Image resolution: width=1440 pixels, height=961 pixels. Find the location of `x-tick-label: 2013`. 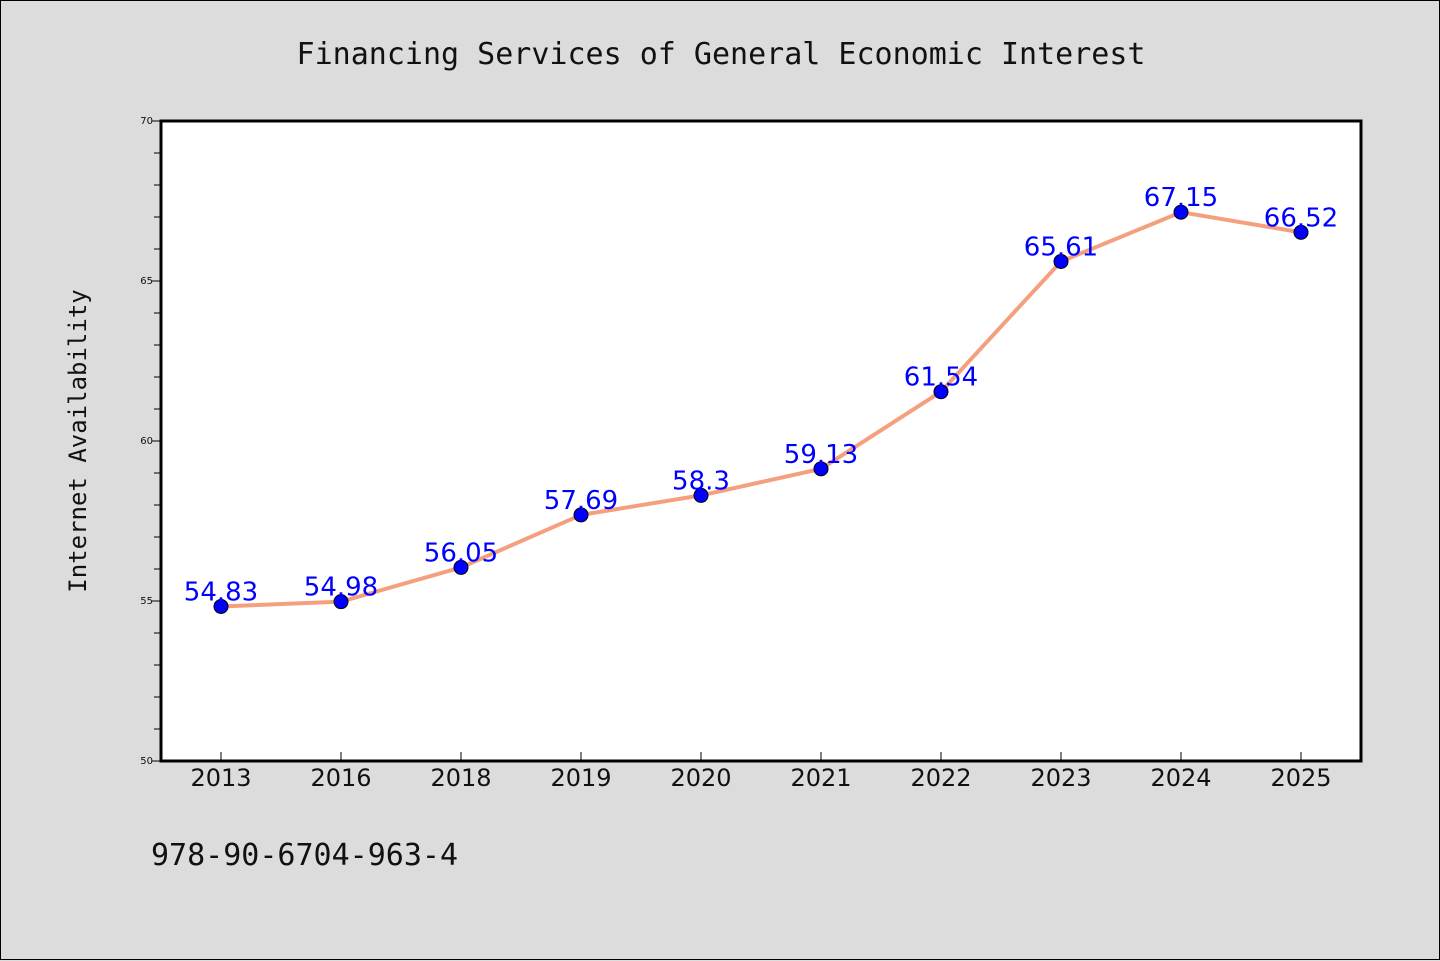

x-tick-label: 2013 is located at coordinates (220, 778).